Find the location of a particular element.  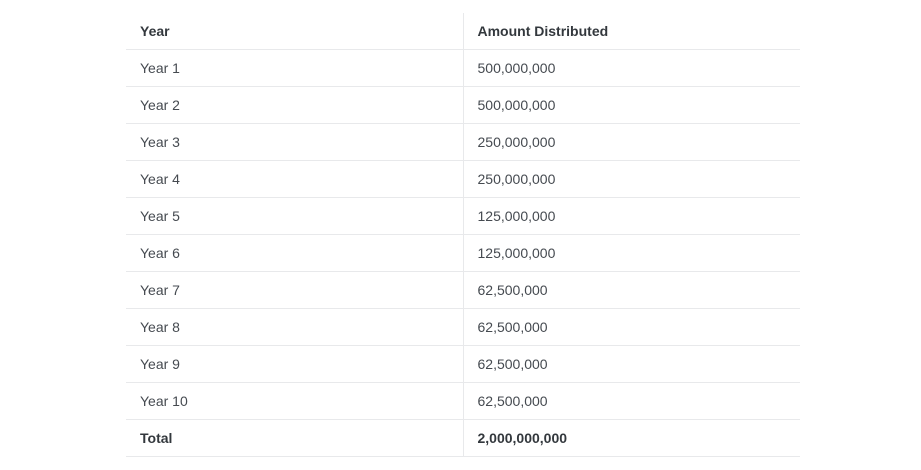

cell-year: Year 7 is located at coordinates (294, 290).